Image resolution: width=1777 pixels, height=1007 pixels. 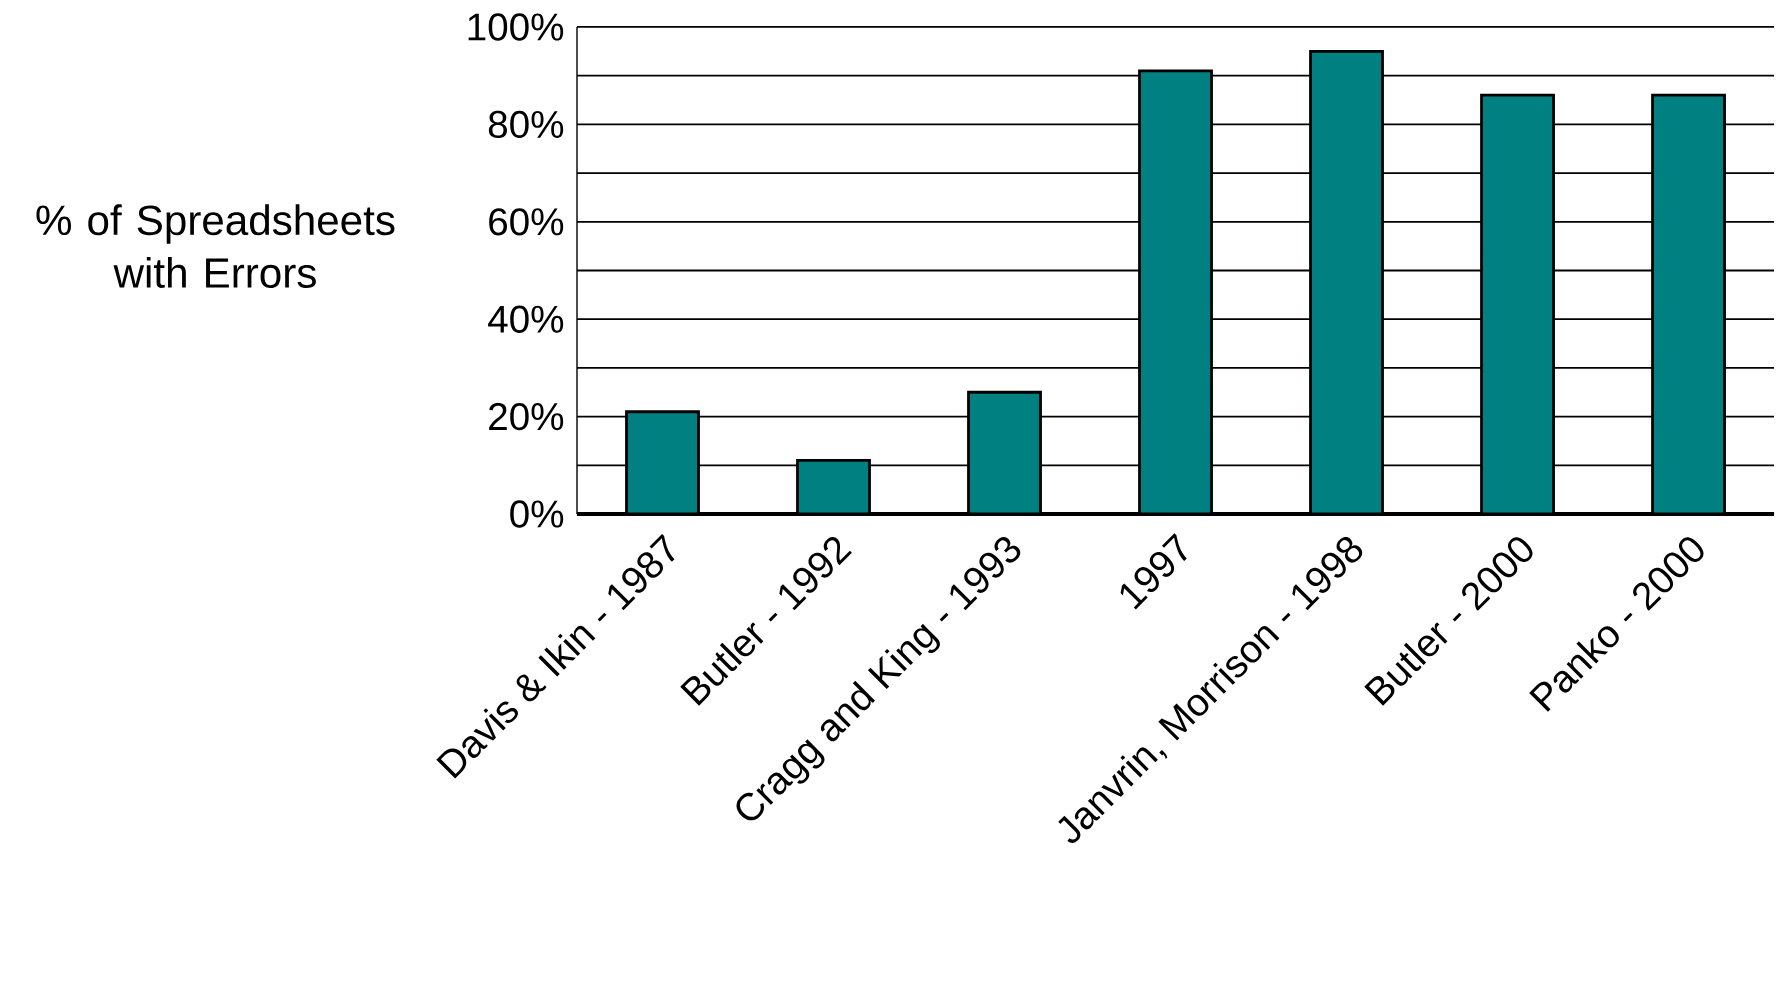 I want to click on y-tick-label: 80%, so click(x=526, y=124).